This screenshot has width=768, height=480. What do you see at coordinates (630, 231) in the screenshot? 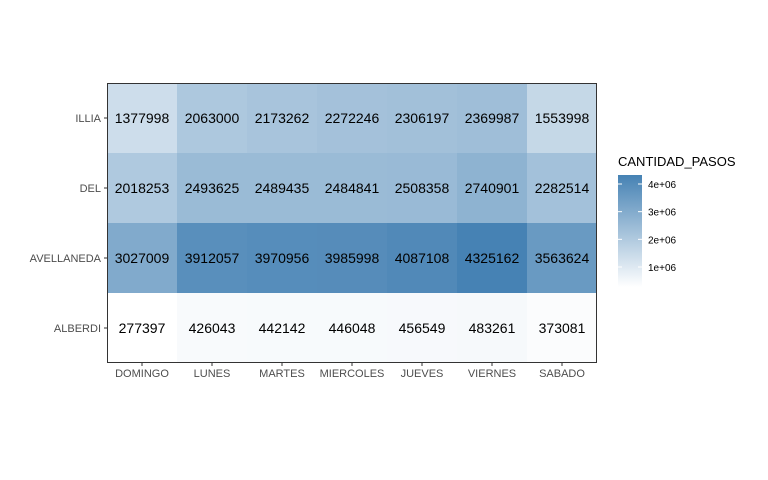
I see `legend-colorbar` at bounding box center [630, 231].